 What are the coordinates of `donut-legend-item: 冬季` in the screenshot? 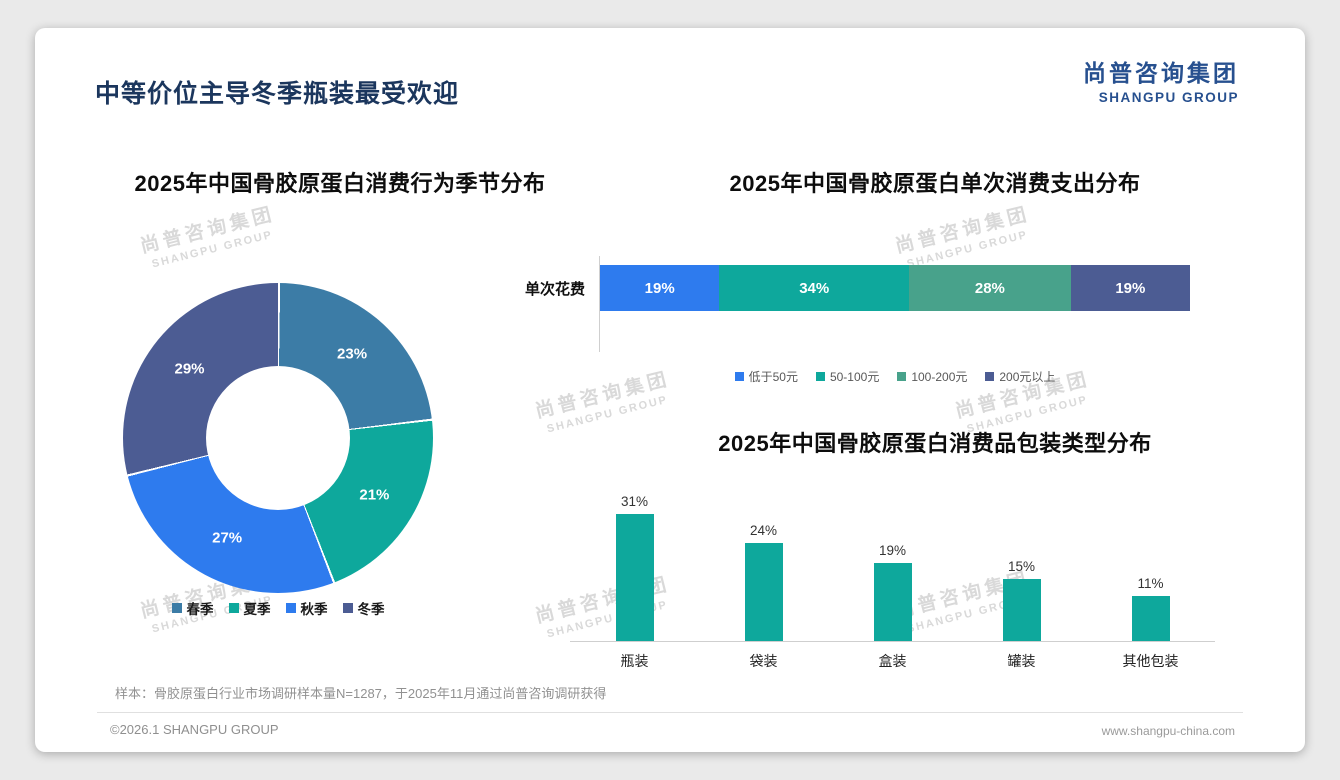 It's located at (363, 608).